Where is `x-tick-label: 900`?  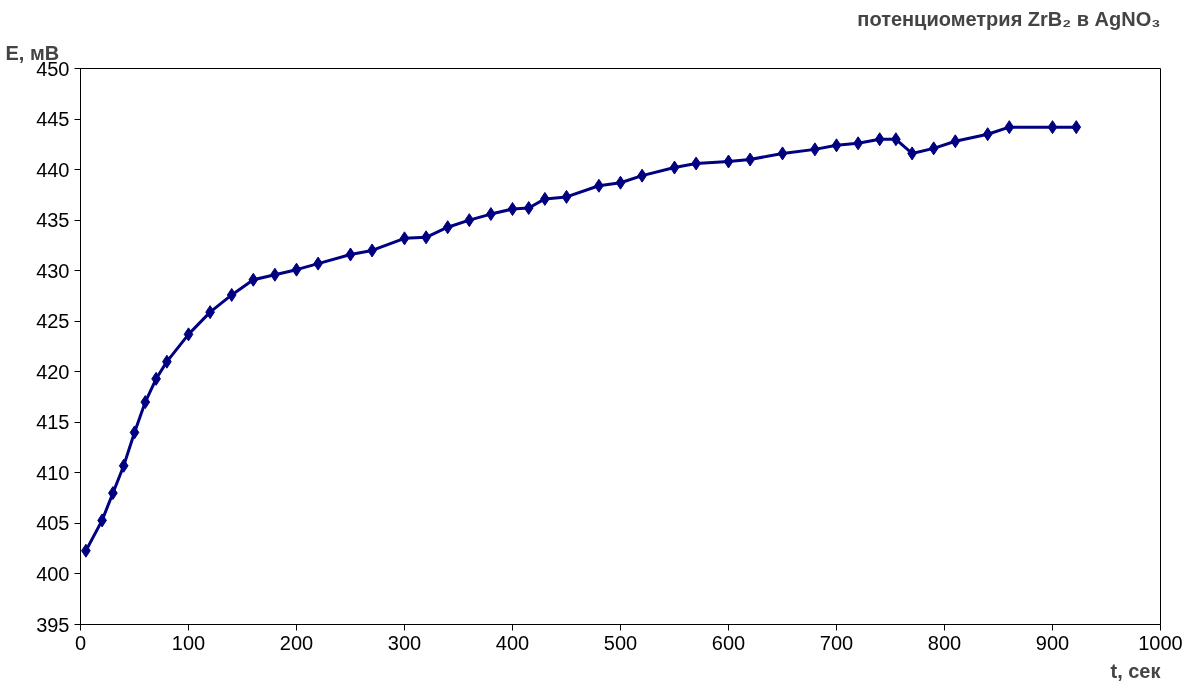 x-tick-label: 900 is located at coordinates (1052, 642).